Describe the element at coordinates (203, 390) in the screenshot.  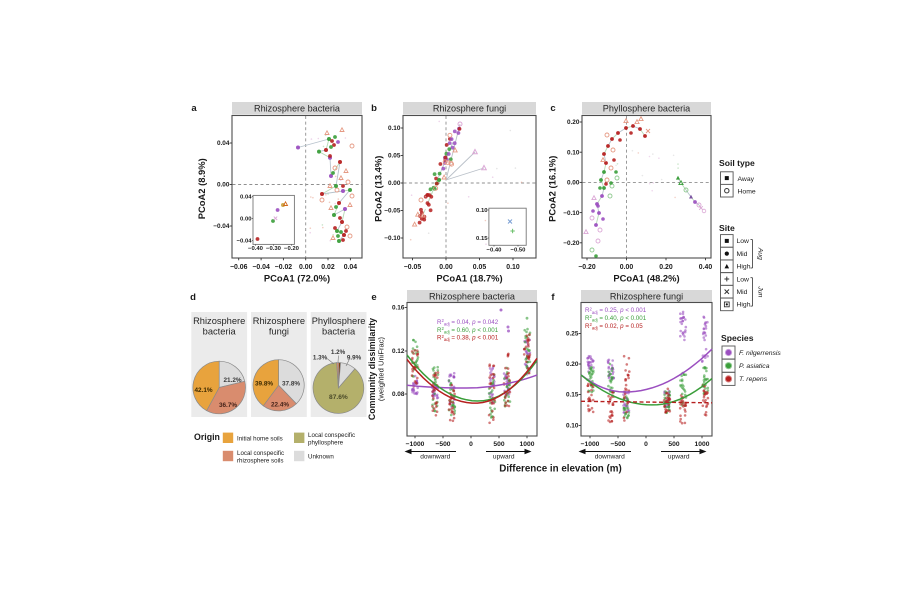
I see `svg-text: 42.1%` at that location.